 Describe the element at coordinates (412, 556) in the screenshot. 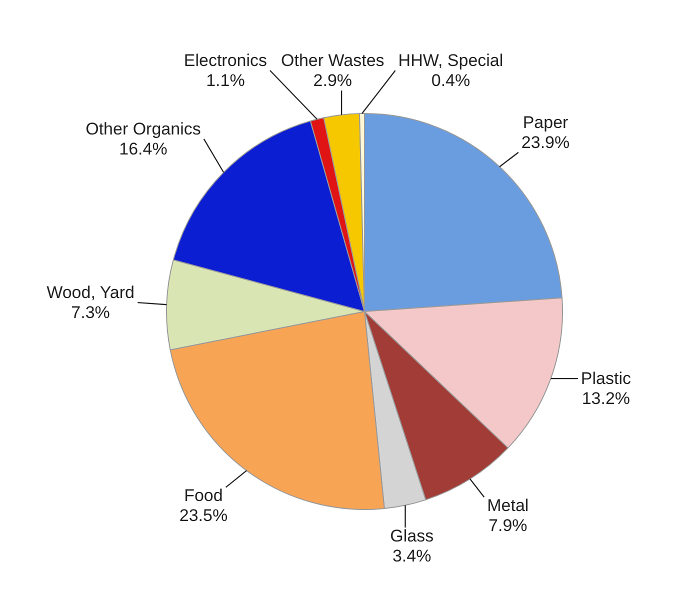

I see `data-label: 3.4%` at that location.